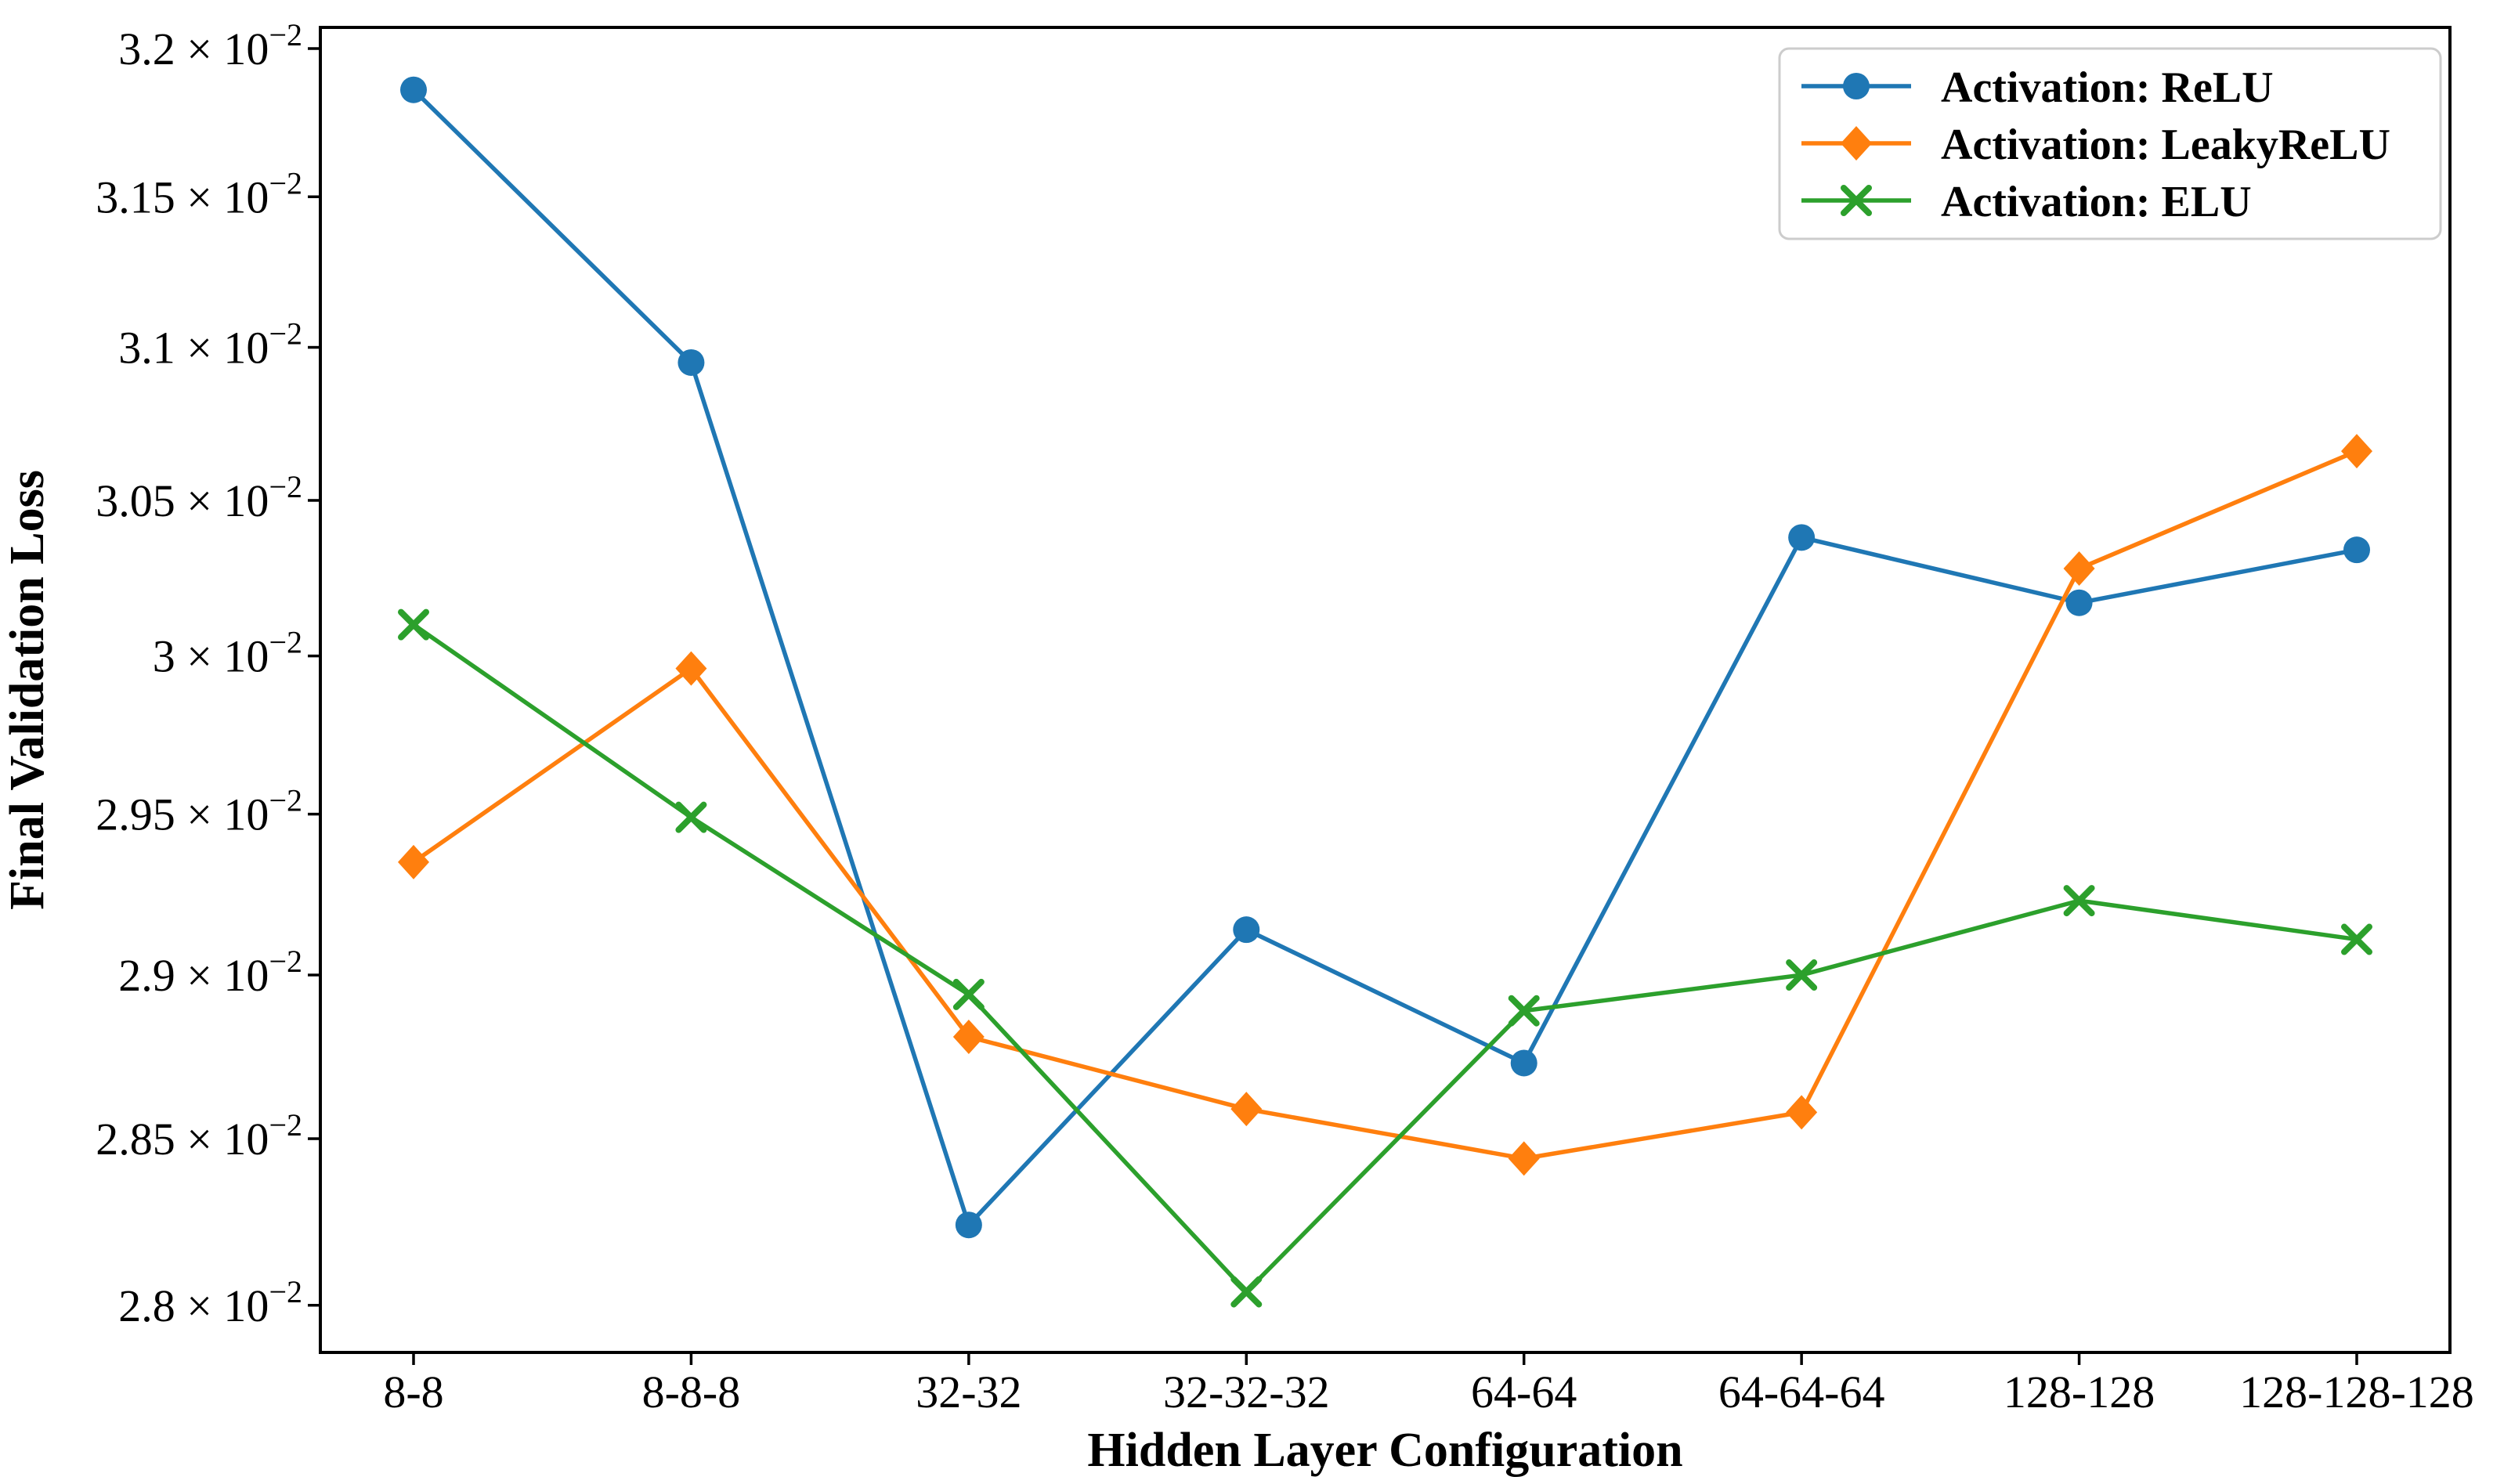 Image resolution: width=2504 pixels, height=1484 pixels. I want to click on legend-item: Activation: ELU, so click(2026, 202).